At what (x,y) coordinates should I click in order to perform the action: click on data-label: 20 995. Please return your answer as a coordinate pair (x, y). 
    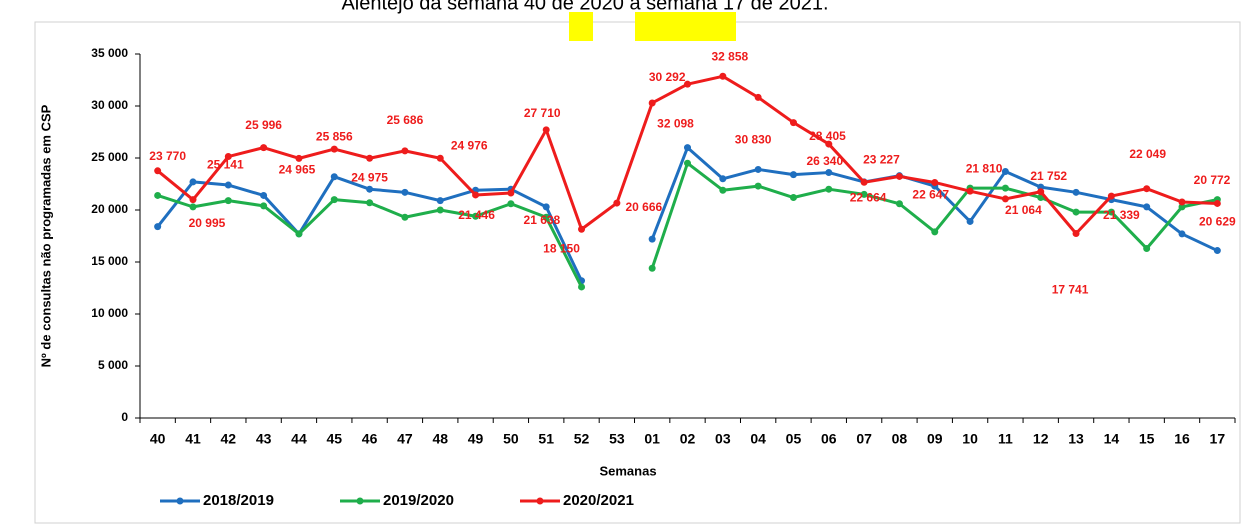
    Looking at the image, I should click on (207, 223).